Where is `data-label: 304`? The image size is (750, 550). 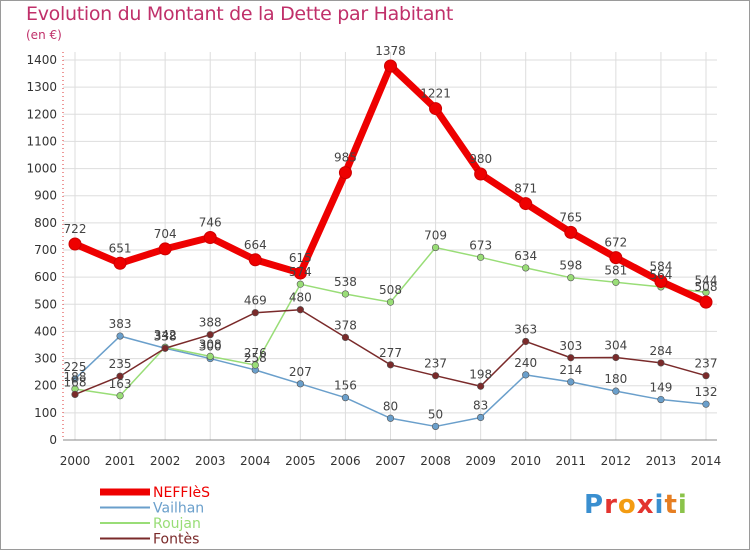
data-label: 304 is located at coordinates (615, 345).